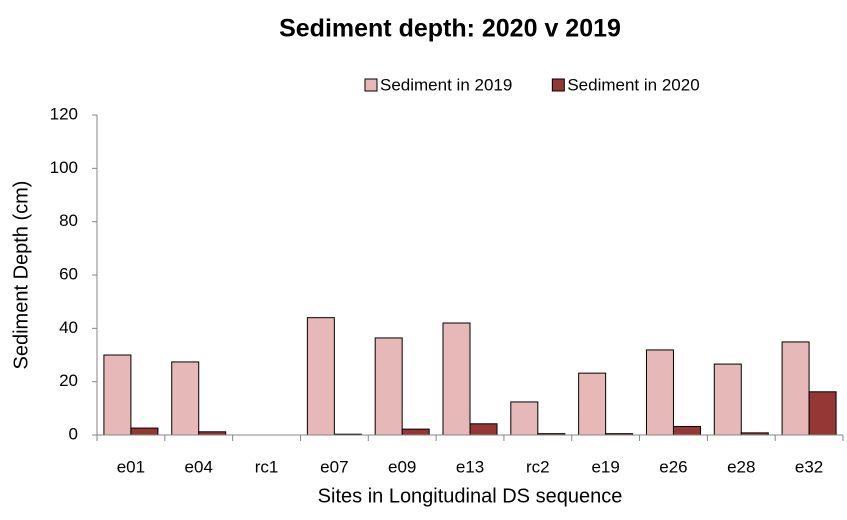  Describe the element at coordinates (741, 466) in the screenshot. I see `x-tick-label: e28` at that location.